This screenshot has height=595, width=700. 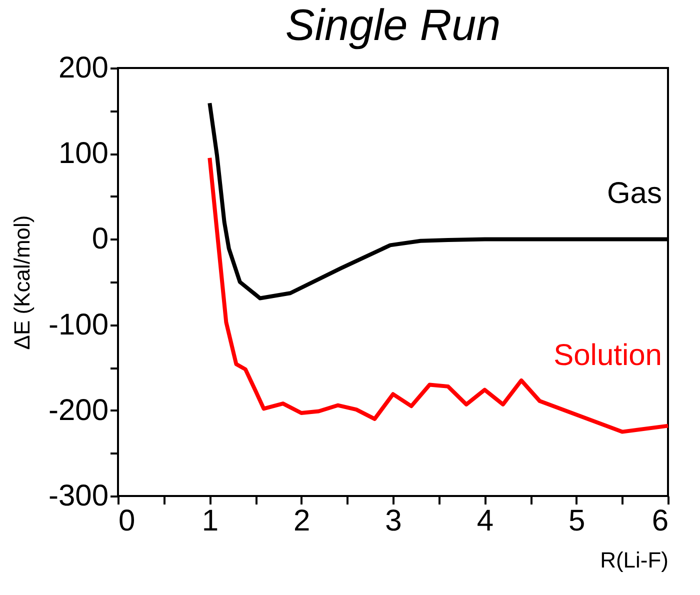 What do you see at coordinates (210, 521) in the screenshot?
I see `x-tick-label: 1` at bounding box center [210, 521].